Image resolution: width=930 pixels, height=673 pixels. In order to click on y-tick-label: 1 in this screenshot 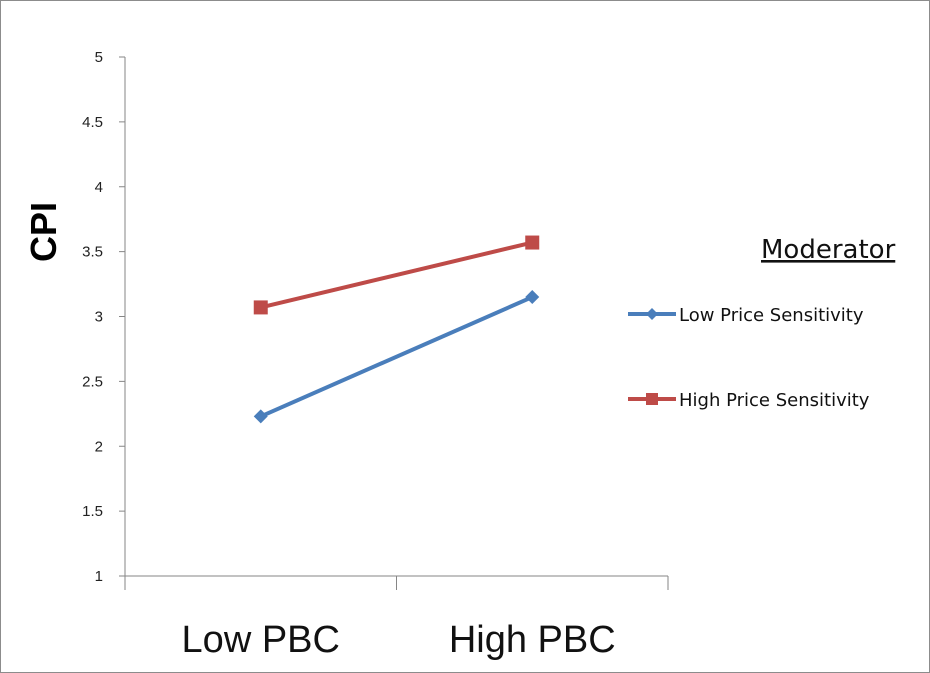, I will do `click(99, 576)`.